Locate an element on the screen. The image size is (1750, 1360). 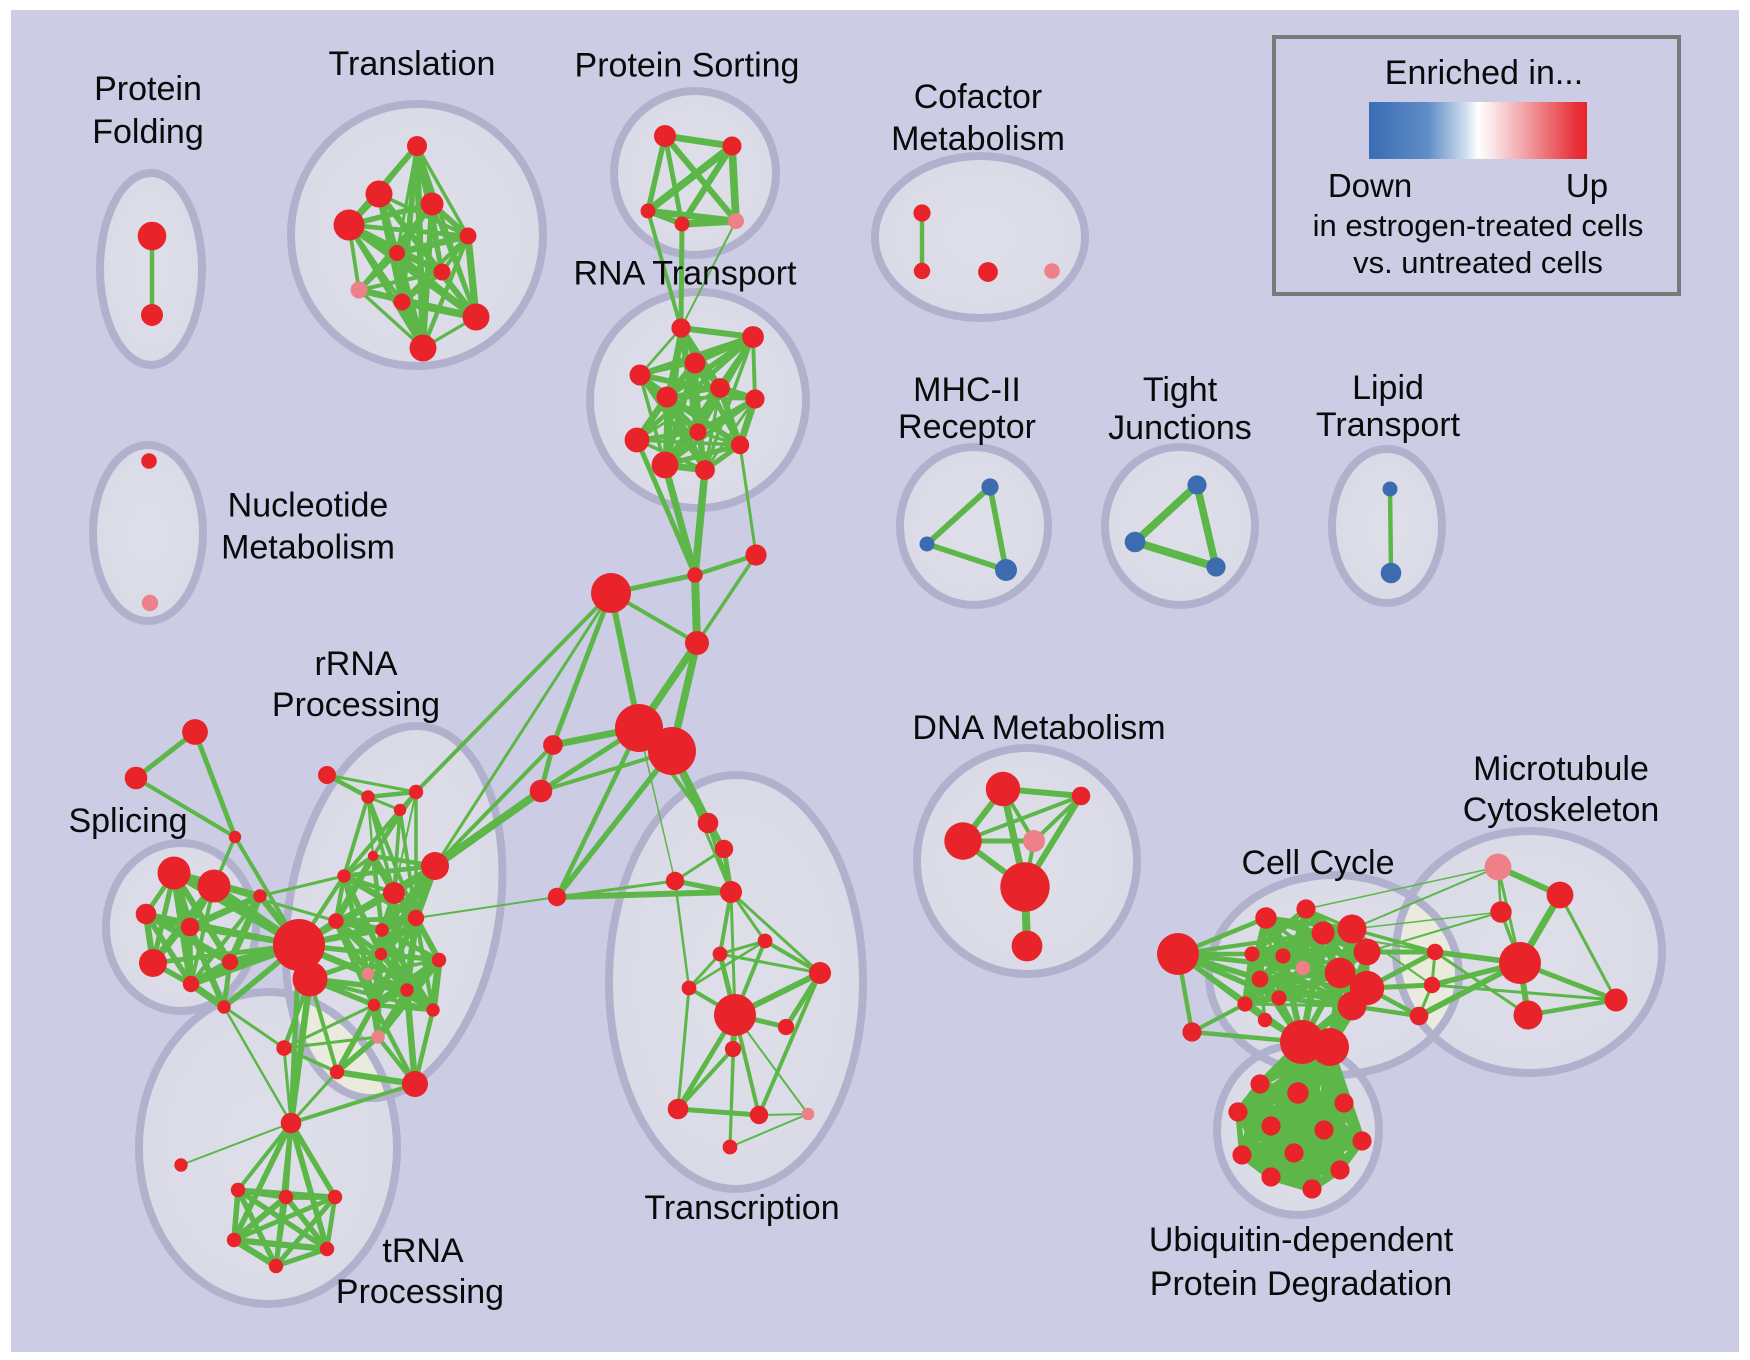
svg-text: RNA Transport is located at coordinates (686, 274).